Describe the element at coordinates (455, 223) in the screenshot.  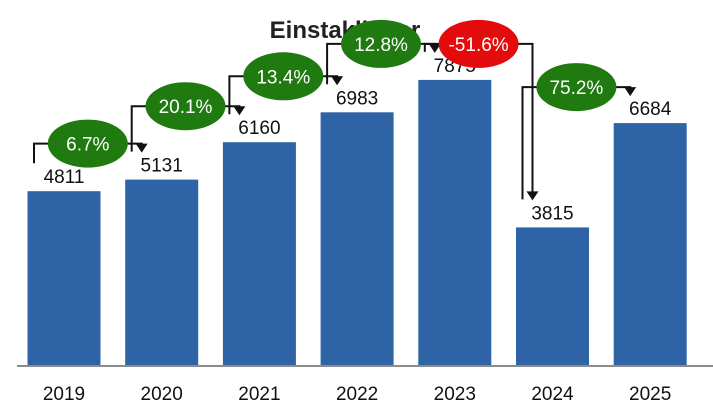
I see `bar-2023` at that location.